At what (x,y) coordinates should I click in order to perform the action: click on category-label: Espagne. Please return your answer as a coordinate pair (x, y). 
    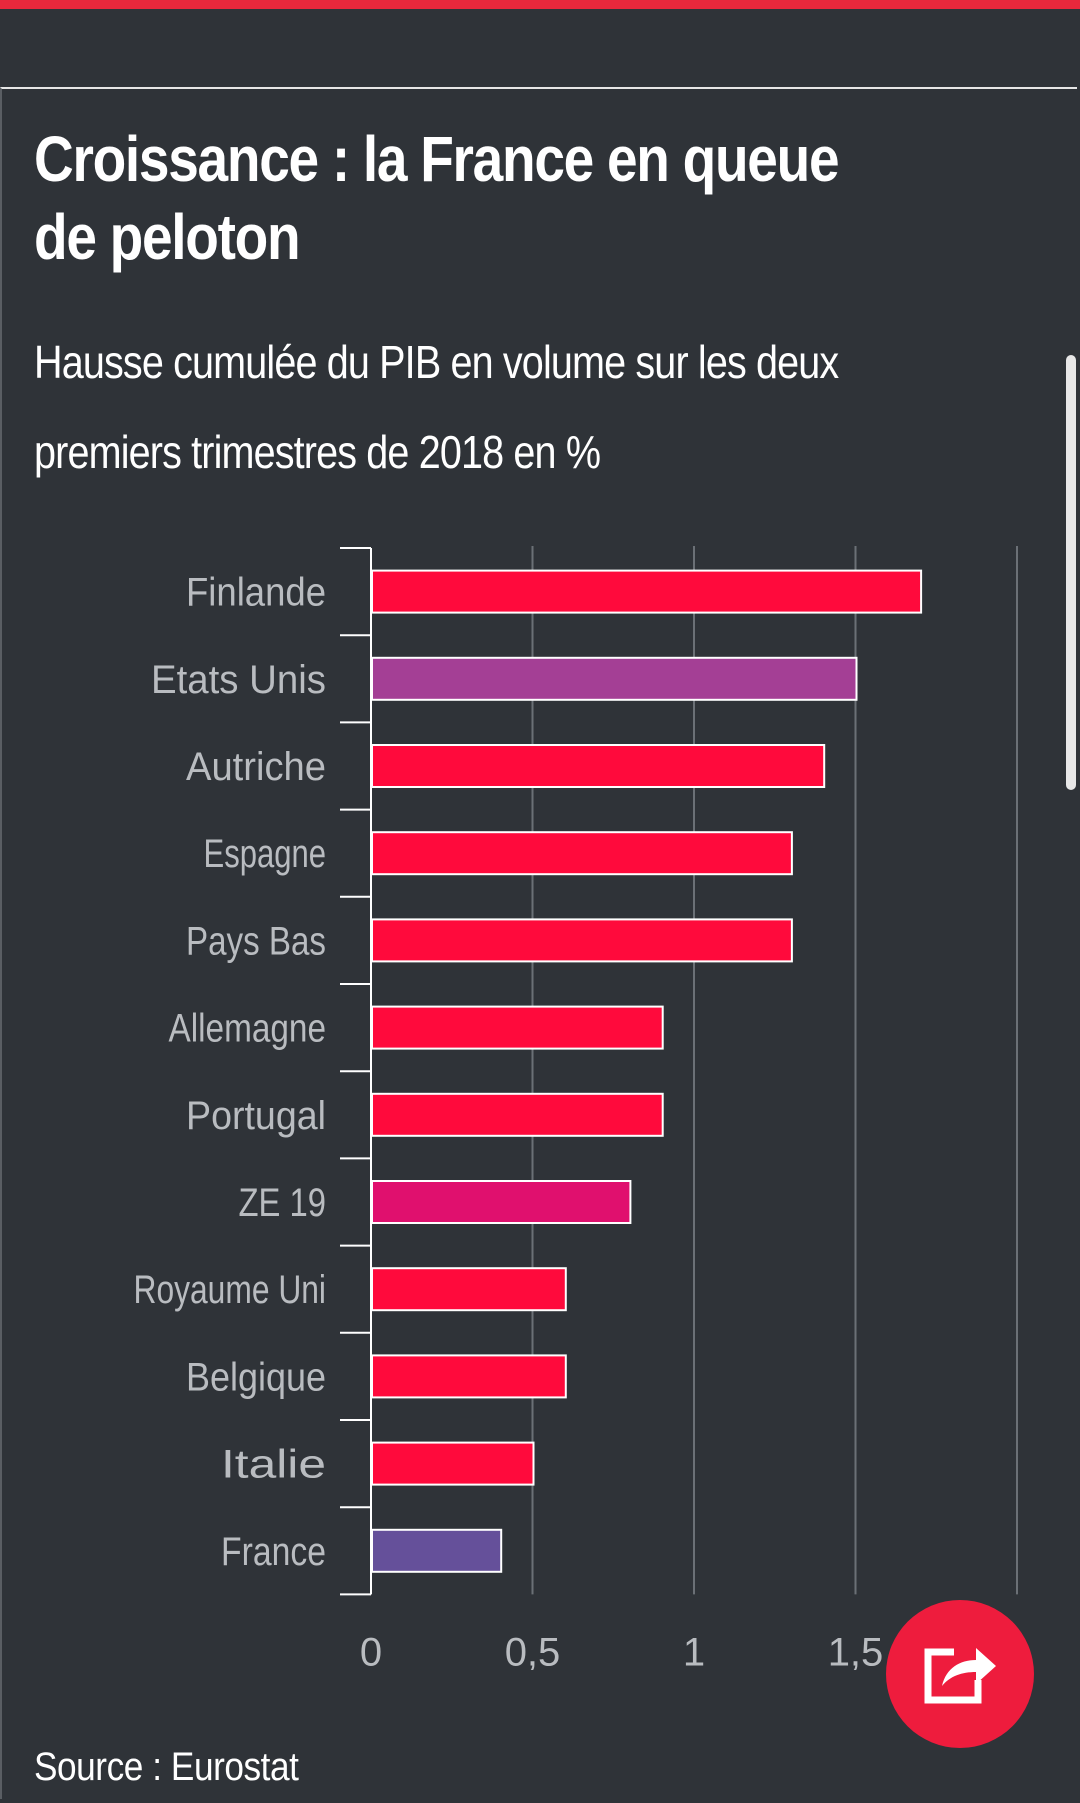
    Looking at the image, I should click on (265, 854).